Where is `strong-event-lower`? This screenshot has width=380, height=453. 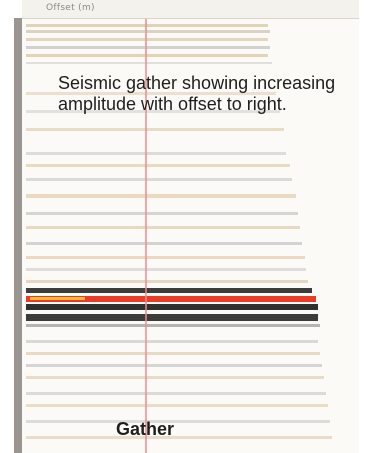 strong-event-lower is located at coordinates (172, 307).